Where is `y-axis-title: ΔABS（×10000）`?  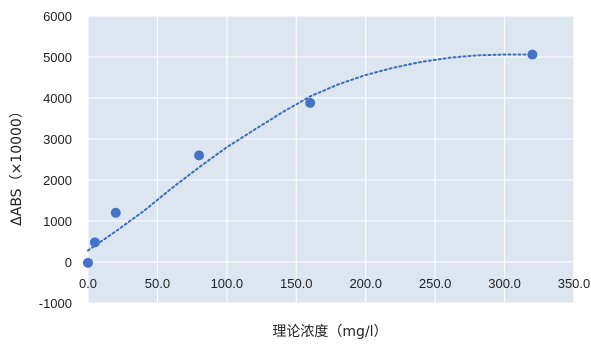
y-axis-title: ΔABS（×10000） is located at coordinates (17, 165).